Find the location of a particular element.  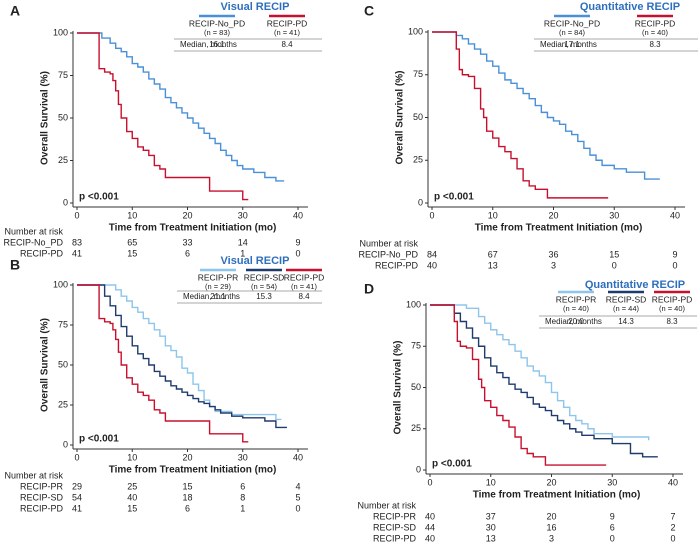

panel-title: Visual RECIP is located at coordinates (255, 7).